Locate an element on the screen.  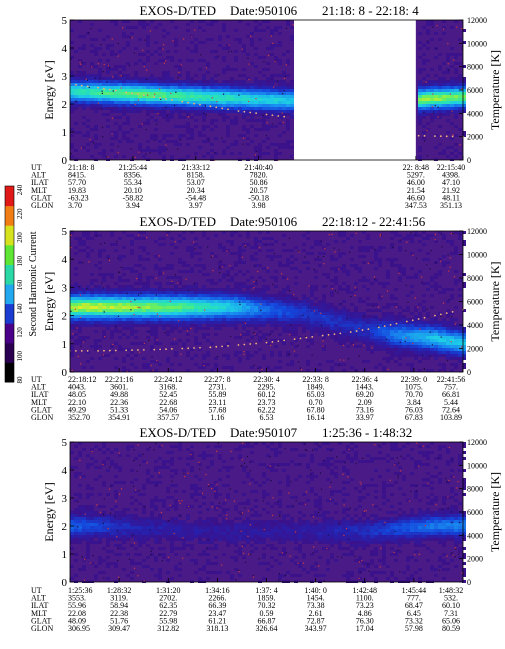
y-tick-label: 2 is located at coordinates (65, 317).